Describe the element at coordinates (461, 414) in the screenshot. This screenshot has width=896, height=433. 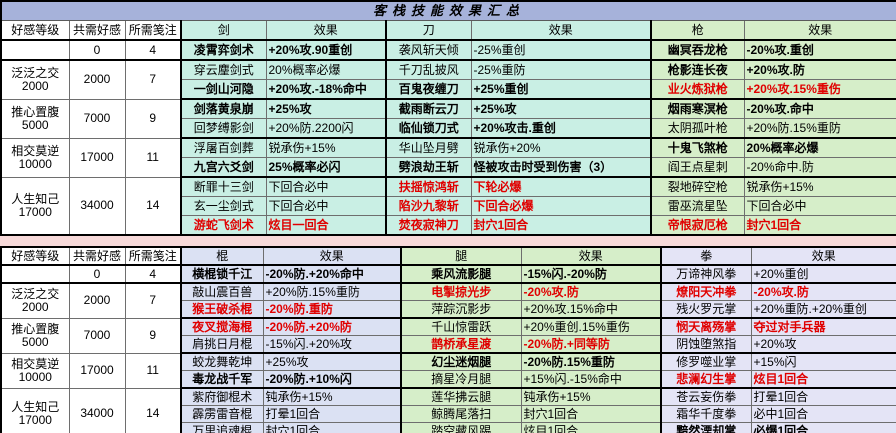
I see `skill-name-cell: 鲸腾尾落扫` at that location.